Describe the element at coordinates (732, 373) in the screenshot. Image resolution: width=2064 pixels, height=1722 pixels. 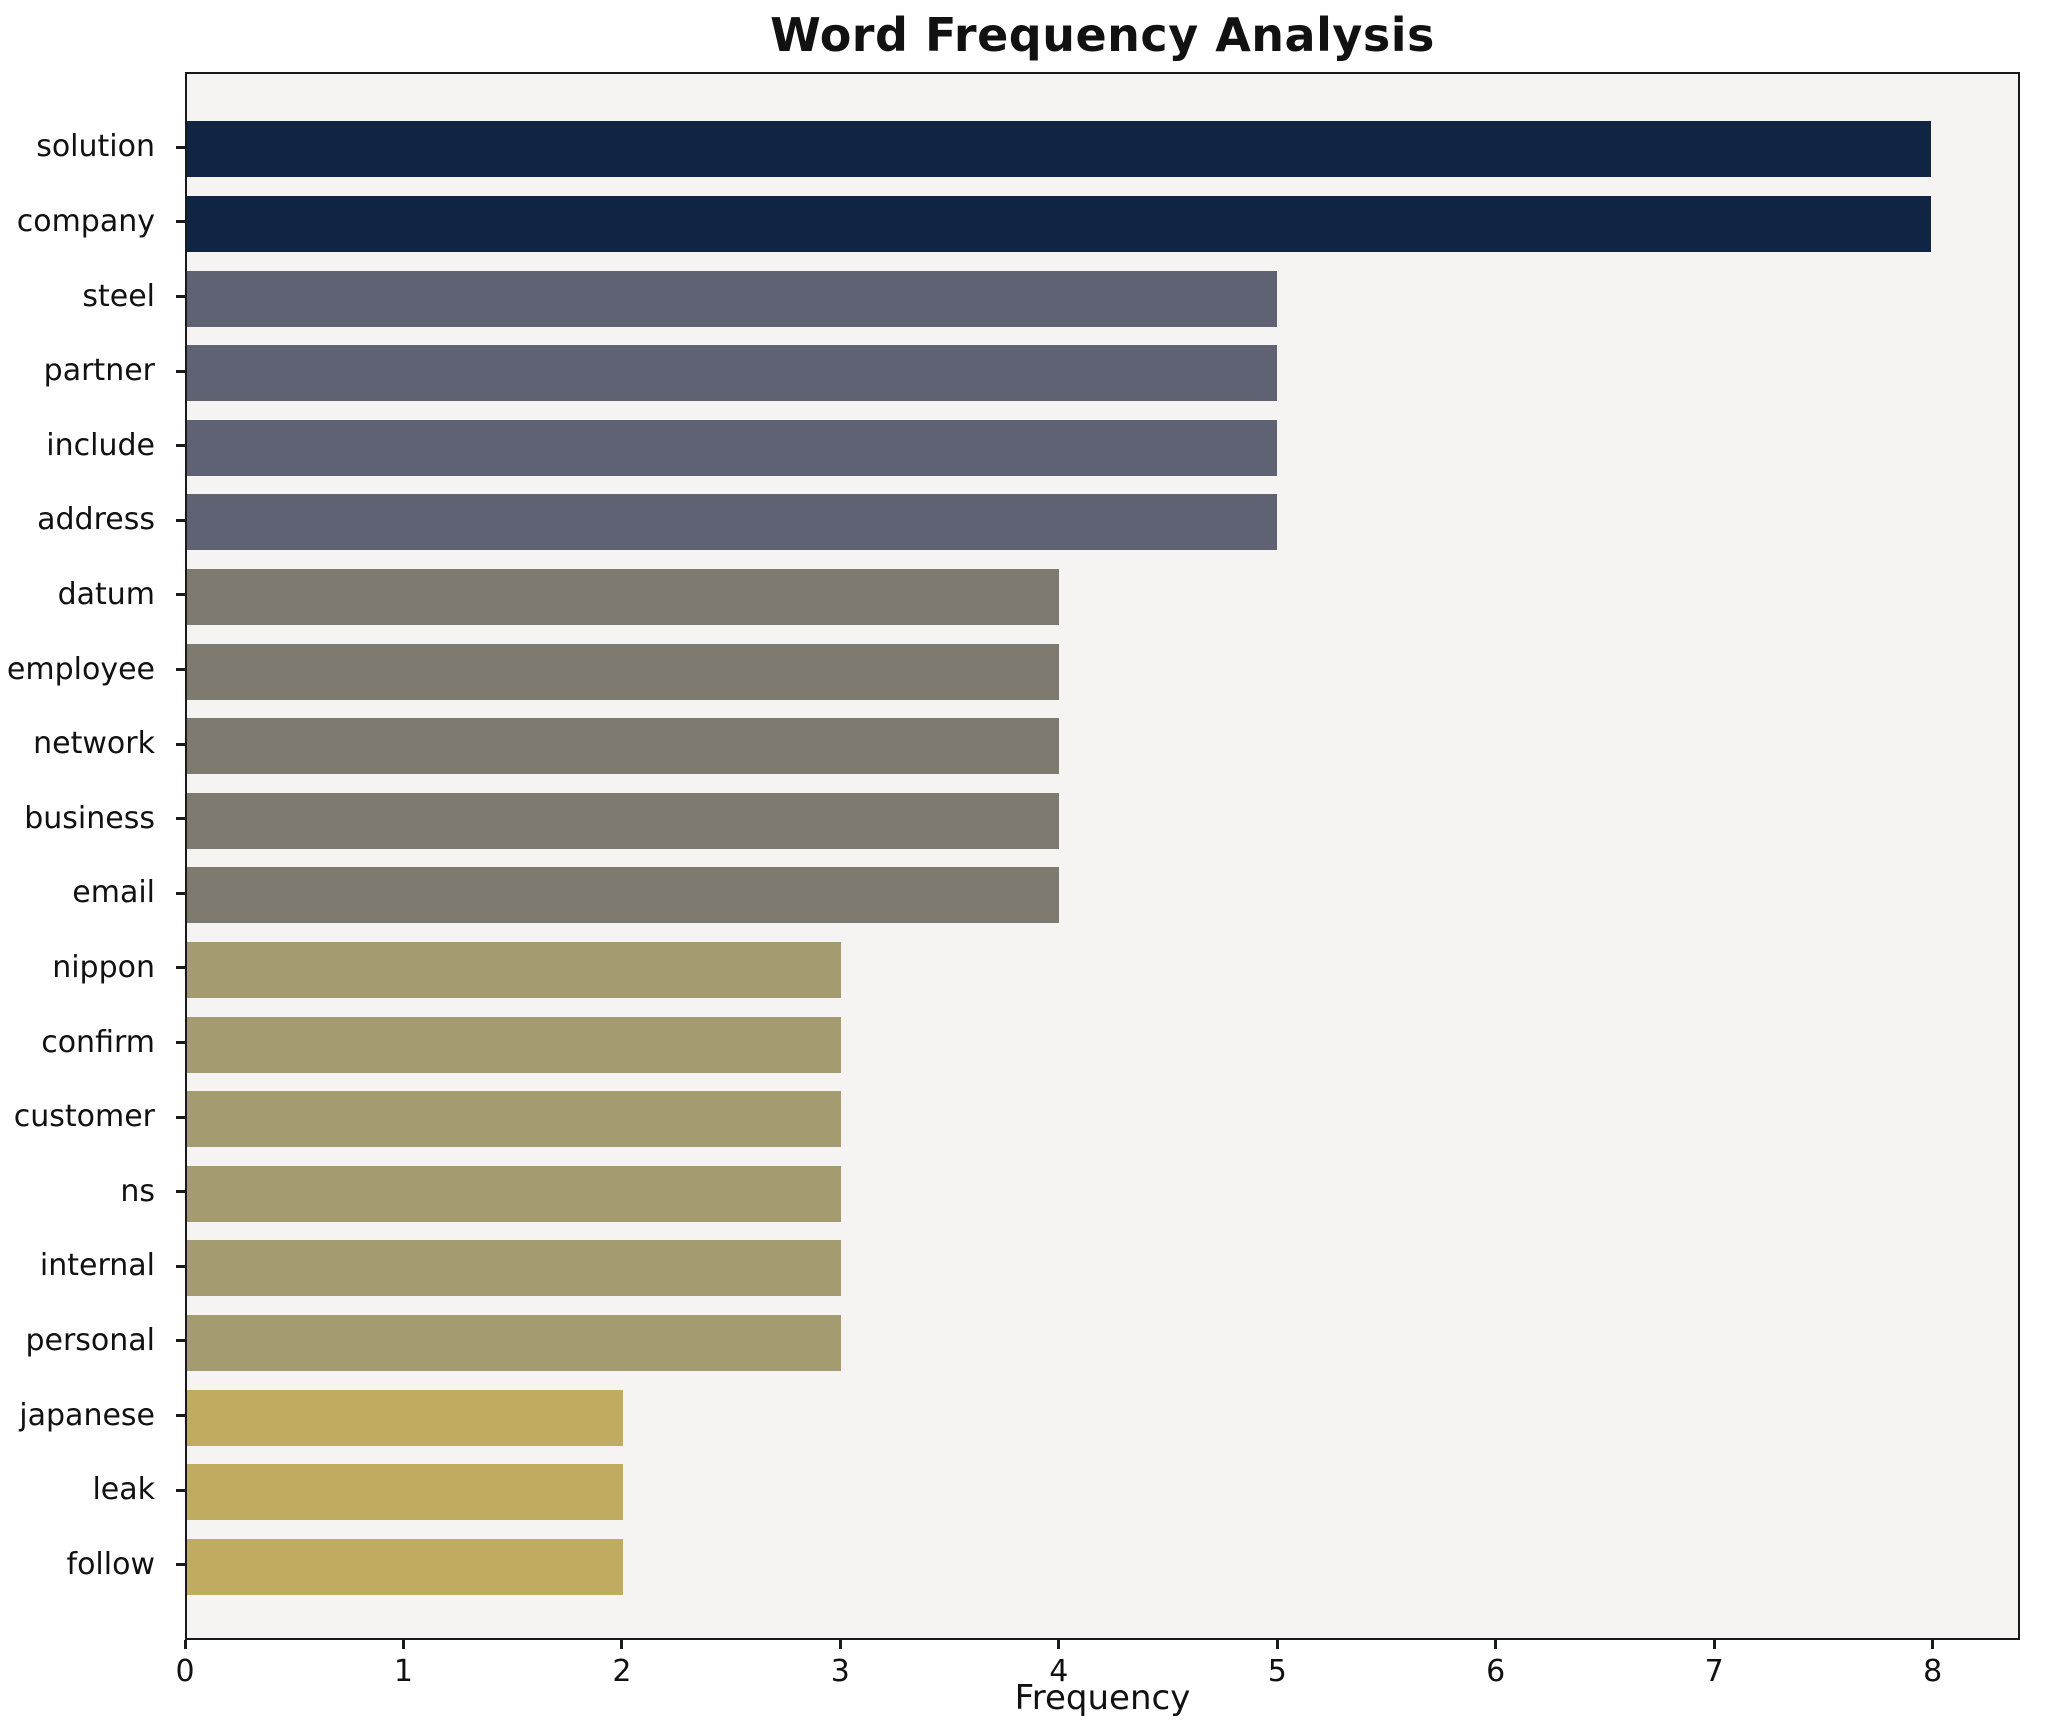
I see `bar-partner` at that location.